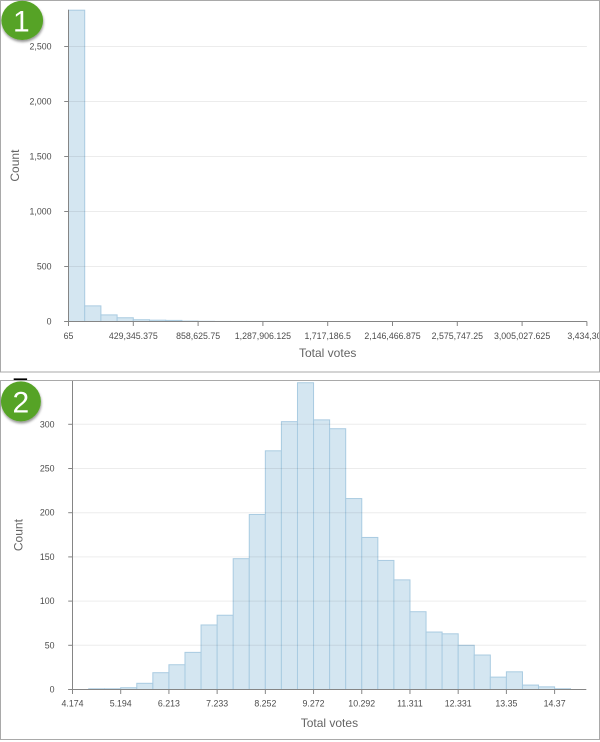 This screenshot has height=742, width=600. I want to click on svg-text: 13.35, so click(506, 703).